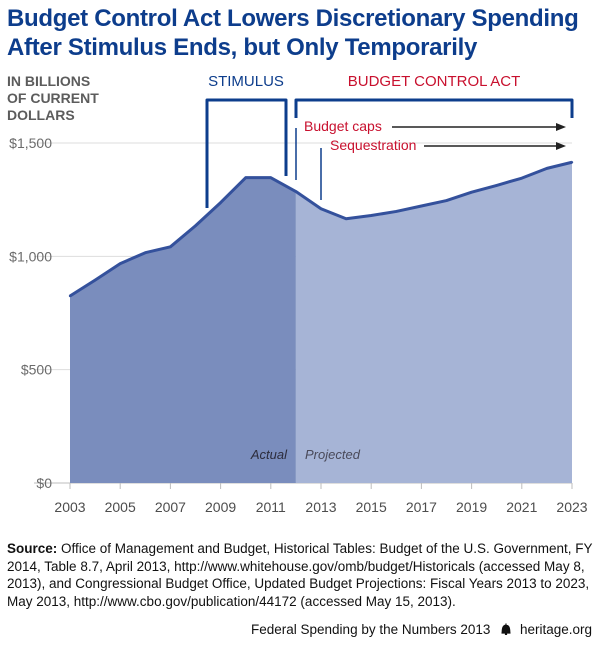 The height and width of the screenshot is (646, 600). I want to click on y-tick-label: $500, so click(36, 370).